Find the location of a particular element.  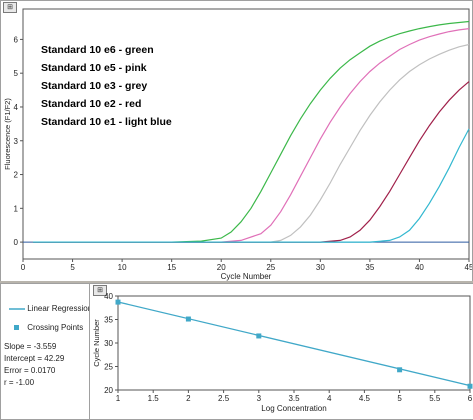

legend-label: Crossing Points is located at coordinates (55, 327).